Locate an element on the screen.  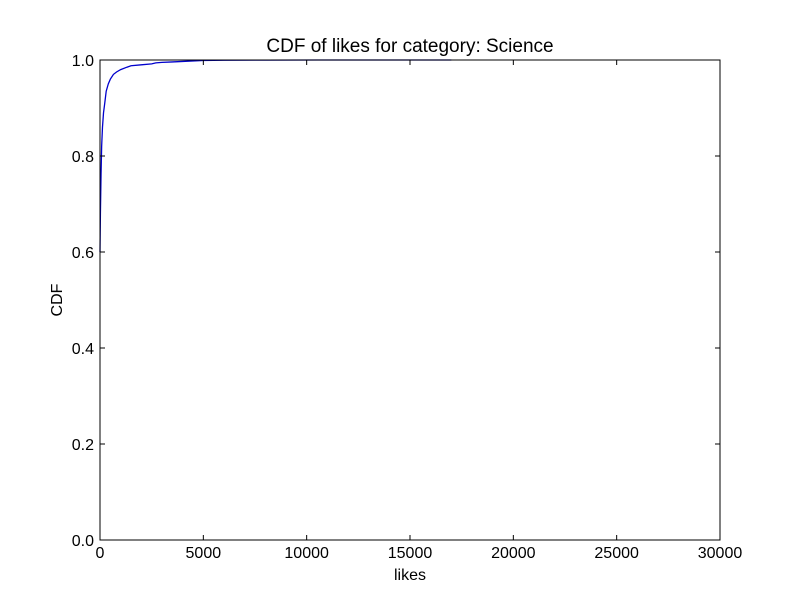
y-tick-label-5: 1.0 is located at coordinates (83, 61).